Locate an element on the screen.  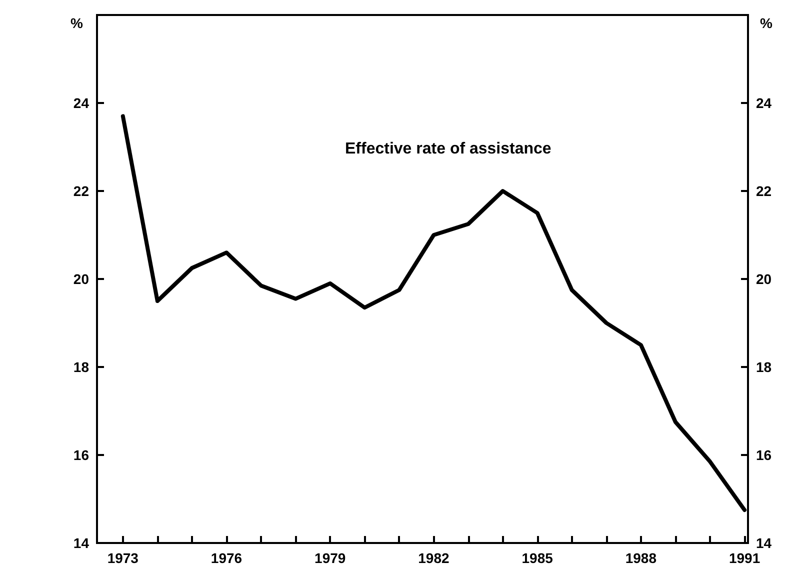
y-tick-label: 18 is located at coordinates (81, 367).